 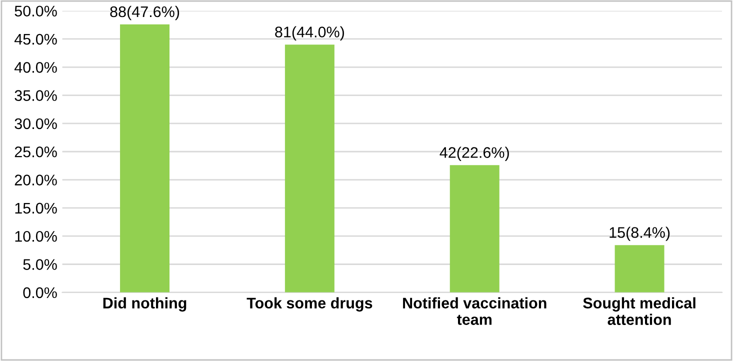 I want to click on y-tick-label: 50.0%, so click(x=35, y=11).